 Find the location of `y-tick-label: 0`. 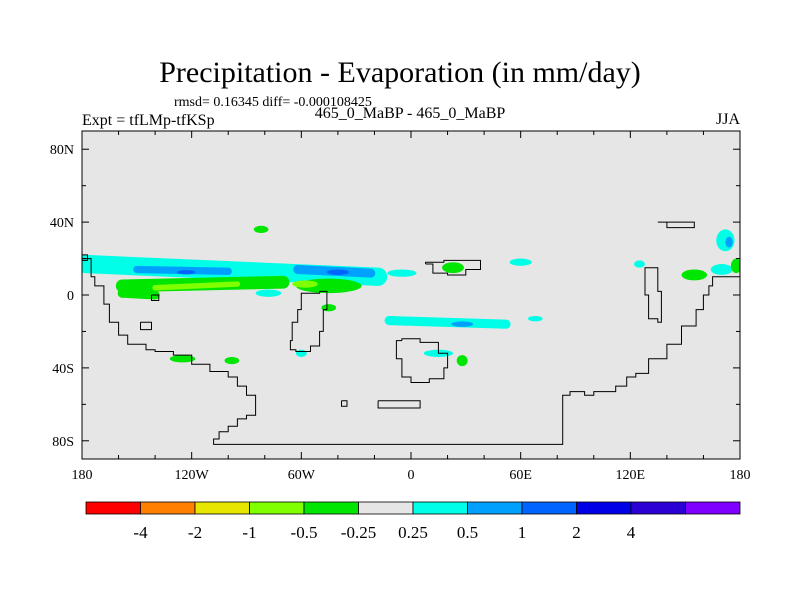

y-tick-label: 0 is located at coordinates (70, 296).